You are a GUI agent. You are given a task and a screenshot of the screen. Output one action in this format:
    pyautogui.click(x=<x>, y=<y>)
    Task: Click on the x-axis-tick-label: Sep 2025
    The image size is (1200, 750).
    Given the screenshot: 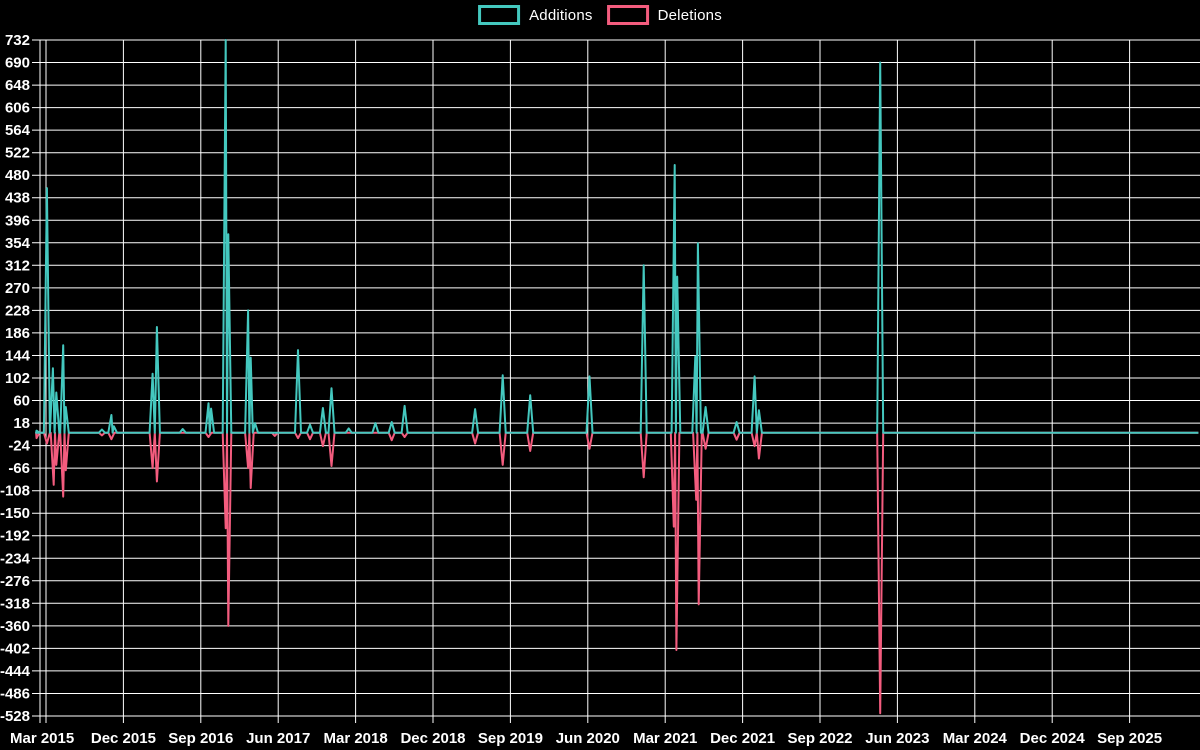 What is the action you would take?
    pyautogui.click(x=1129, y=738)
    